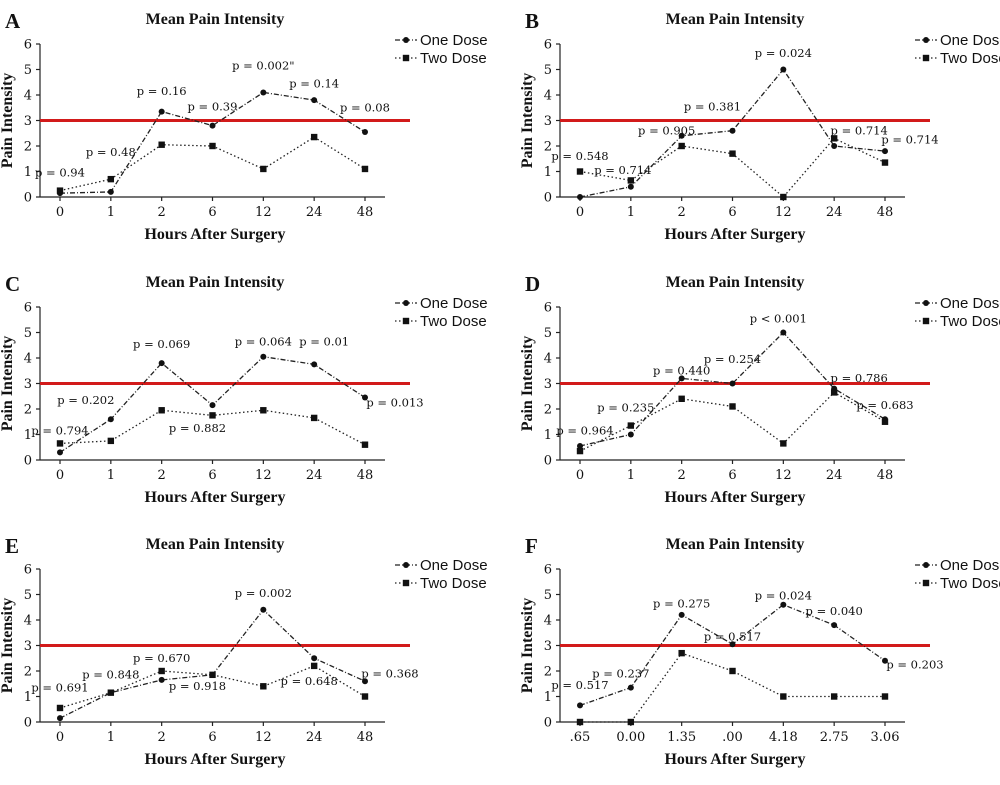 This screenshot has height=785, width=1000. What do you see at coordinates (110, 675) in the screenshot?
I see `p-value-label: p = 0.848` at bounding box center [110, 675].